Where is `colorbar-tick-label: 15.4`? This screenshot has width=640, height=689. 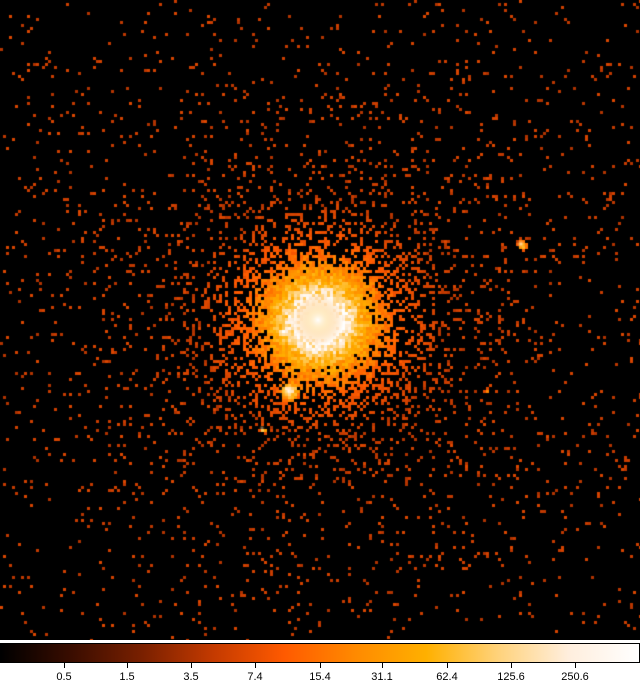 colorbar-tick-label: 15.4 is located at coordinates (320, 677).